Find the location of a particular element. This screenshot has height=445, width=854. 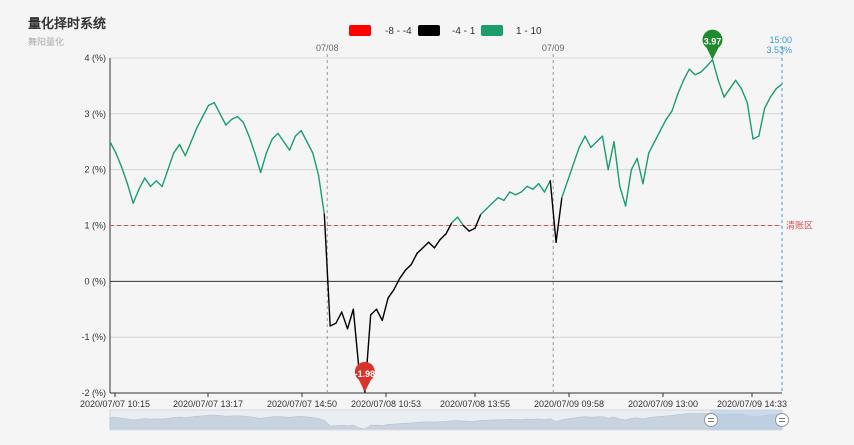

data-zoom-slider is located at coordinates (449, 420).